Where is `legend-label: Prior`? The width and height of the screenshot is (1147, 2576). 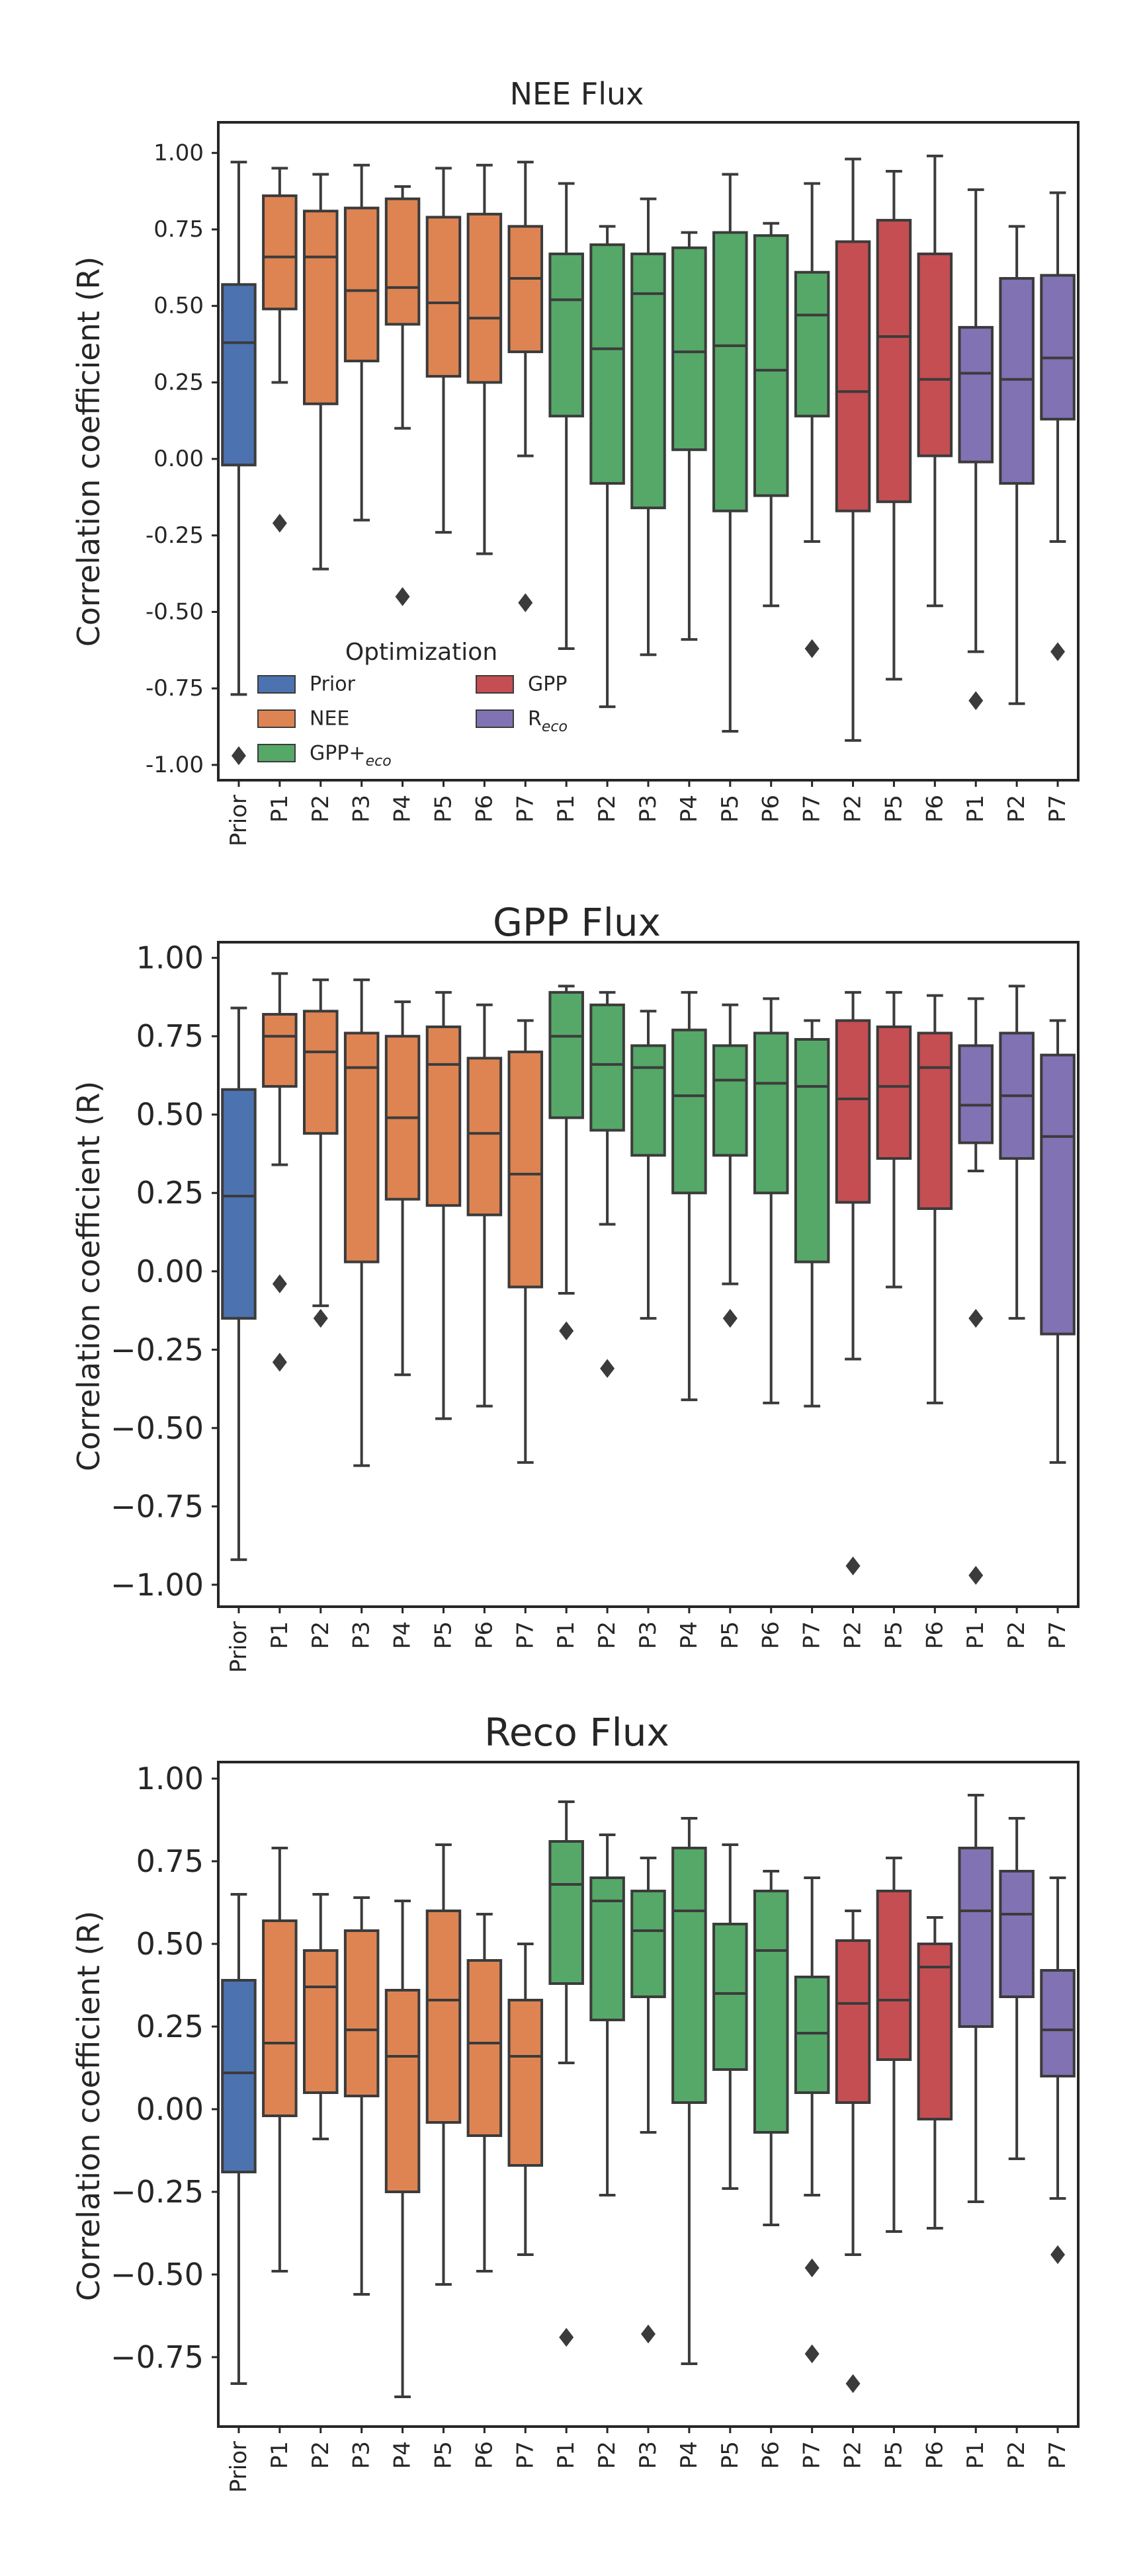 legend-label: Prior is located at coordinates (333, 685).